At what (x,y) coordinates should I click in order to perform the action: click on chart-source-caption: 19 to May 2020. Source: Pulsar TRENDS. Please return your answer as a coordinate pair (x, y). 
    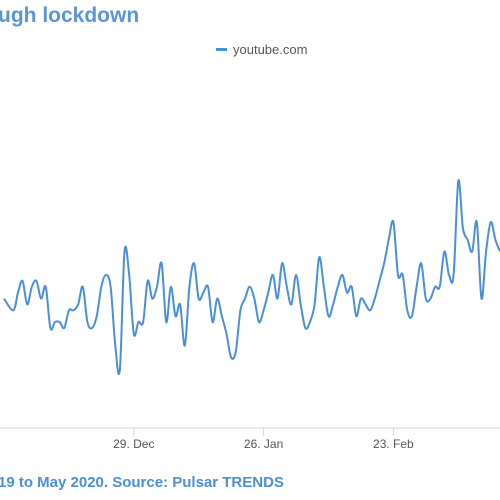
    Looking at the image, I should click on (142, 482).